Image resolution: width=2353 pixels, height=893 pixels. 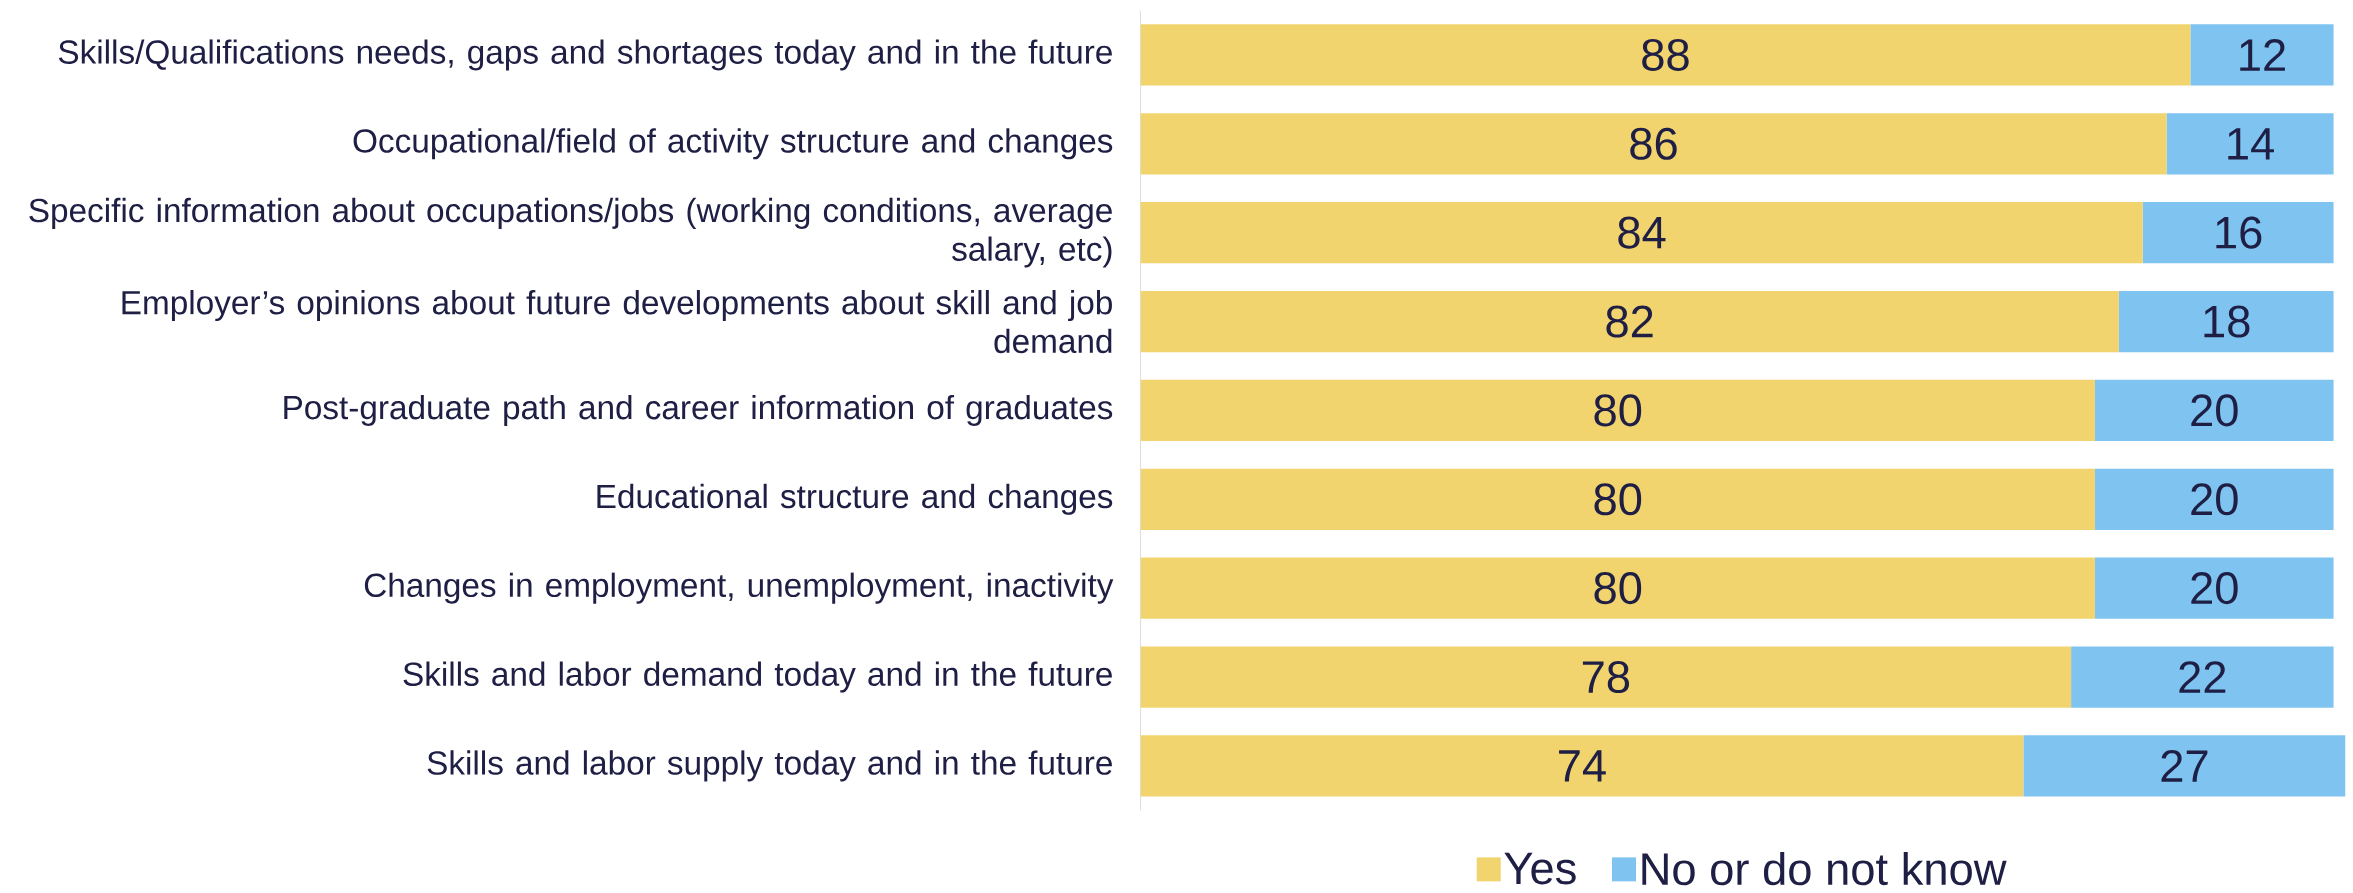 I want to click on data-label: 82, so click(x=1629, y=321).